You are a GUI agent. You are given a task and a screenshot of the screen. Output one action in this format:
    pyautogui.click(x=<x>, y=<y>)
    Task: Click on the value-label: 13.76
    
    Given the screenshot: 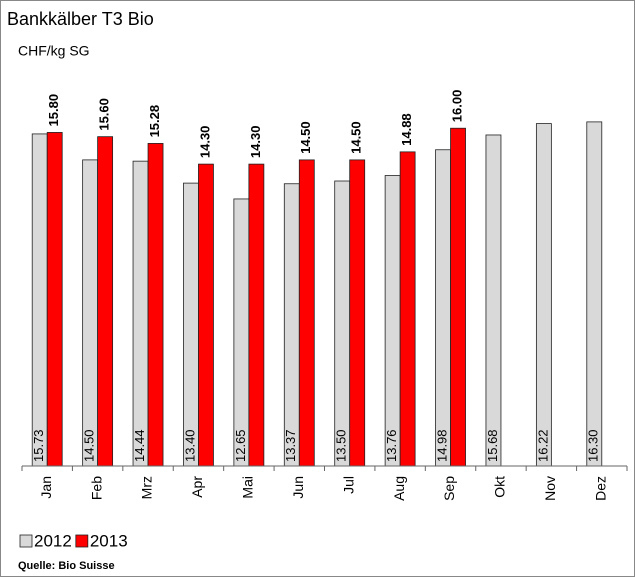 What is the action you would take?
    pyautogui.click(x=391, y=445)
    